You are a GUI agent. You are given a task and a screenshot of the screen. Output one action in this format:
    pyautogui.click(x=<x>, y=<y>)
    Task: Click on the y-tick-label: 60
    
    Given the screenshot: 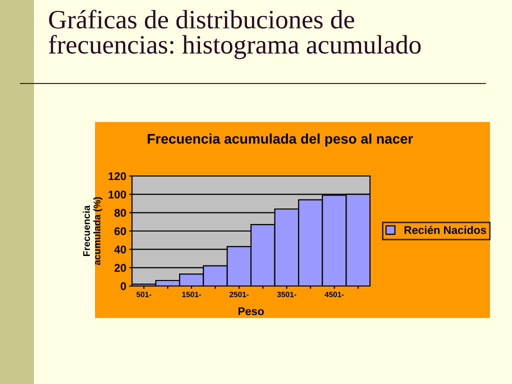 What is the action you would take?
    pyautogui.click(x=120, y=231)
    